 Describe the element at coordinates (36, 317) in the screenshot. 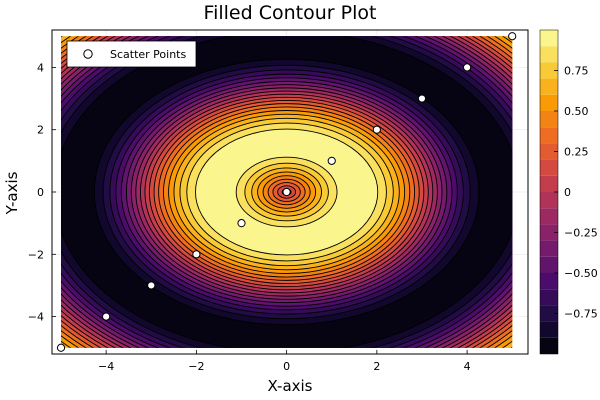

I see `y-tick-label: −4` at that location.